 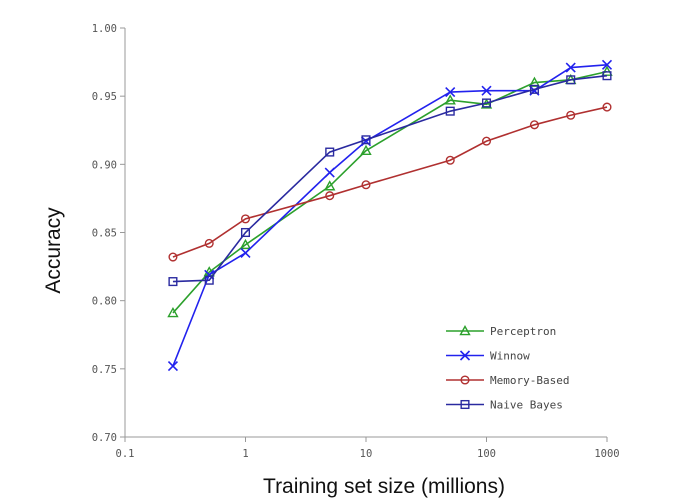 What do you see at coordinates (104, 234) in the screenshot?
I see `y-tick-label: 0.85` at bounding box center [104, 234].